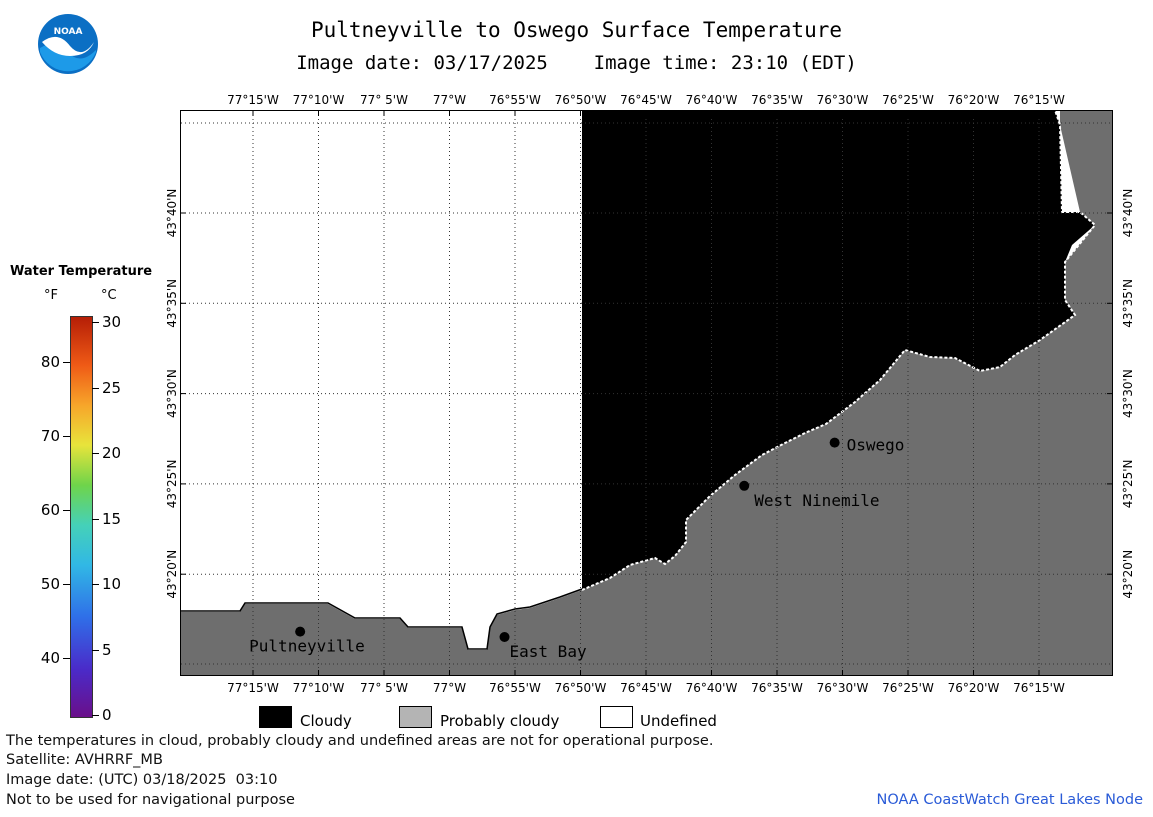 Image resolution: width=1153 pixels, height=817 pixels. Describe the element at coordinates (581, 100) in the screenshot. I see `lon-label: 76°50'W` at that location.